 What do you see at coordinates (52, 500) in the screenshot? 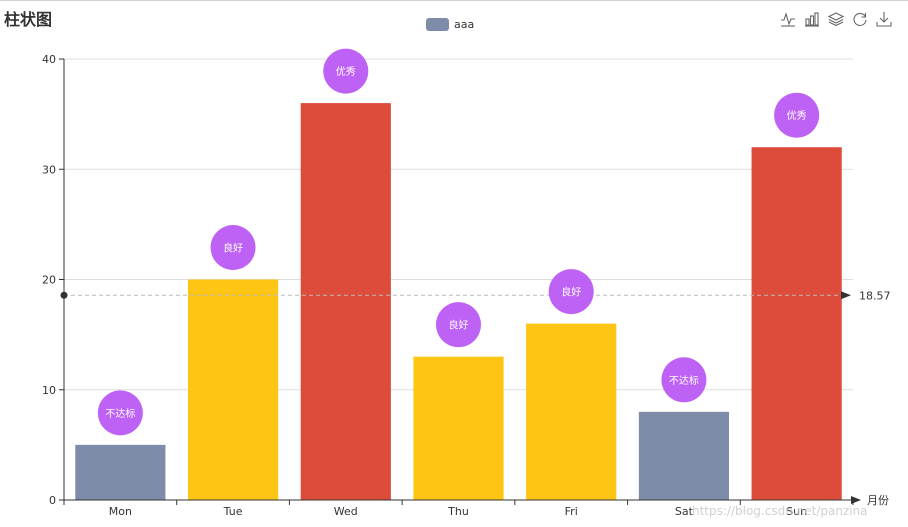
I see `y-tick-label: 0` at bounding box center [52, 500].